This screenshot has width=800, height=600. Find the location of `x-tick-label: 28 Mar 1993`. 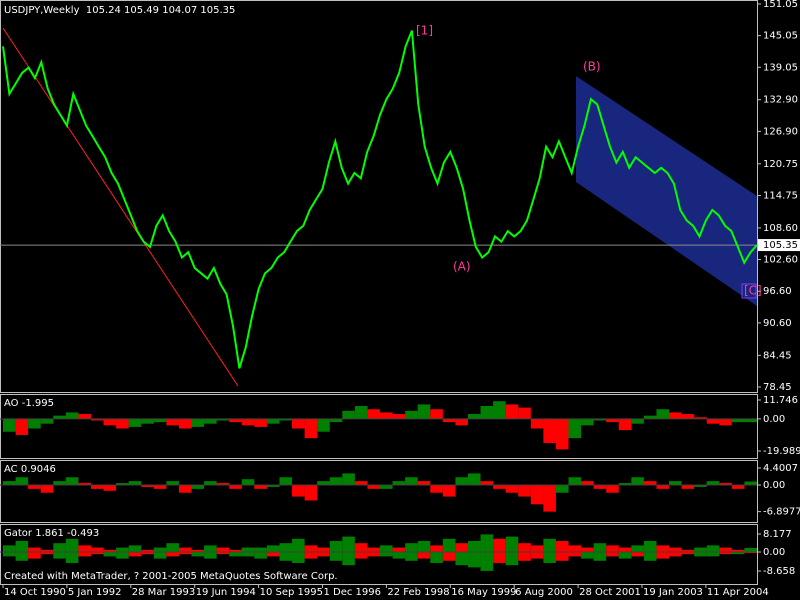

x-tick-label: 28 Mar 1993 is located at coordinates (163, 592).